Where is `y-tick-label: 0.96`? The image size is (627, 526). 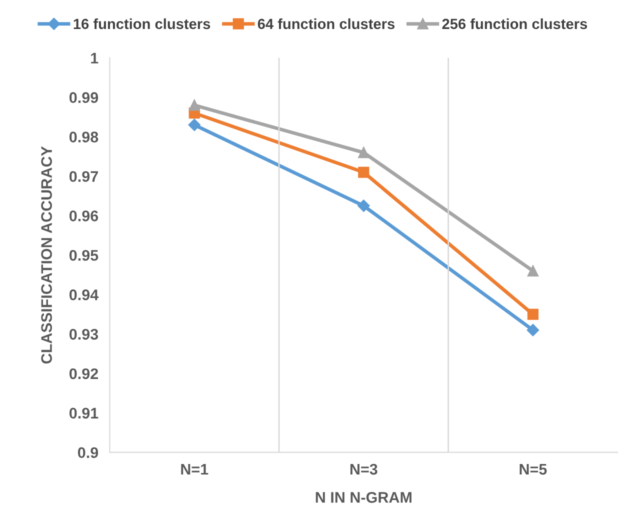
y-tick-label: 0.96 is located at coordinates (83, 216).